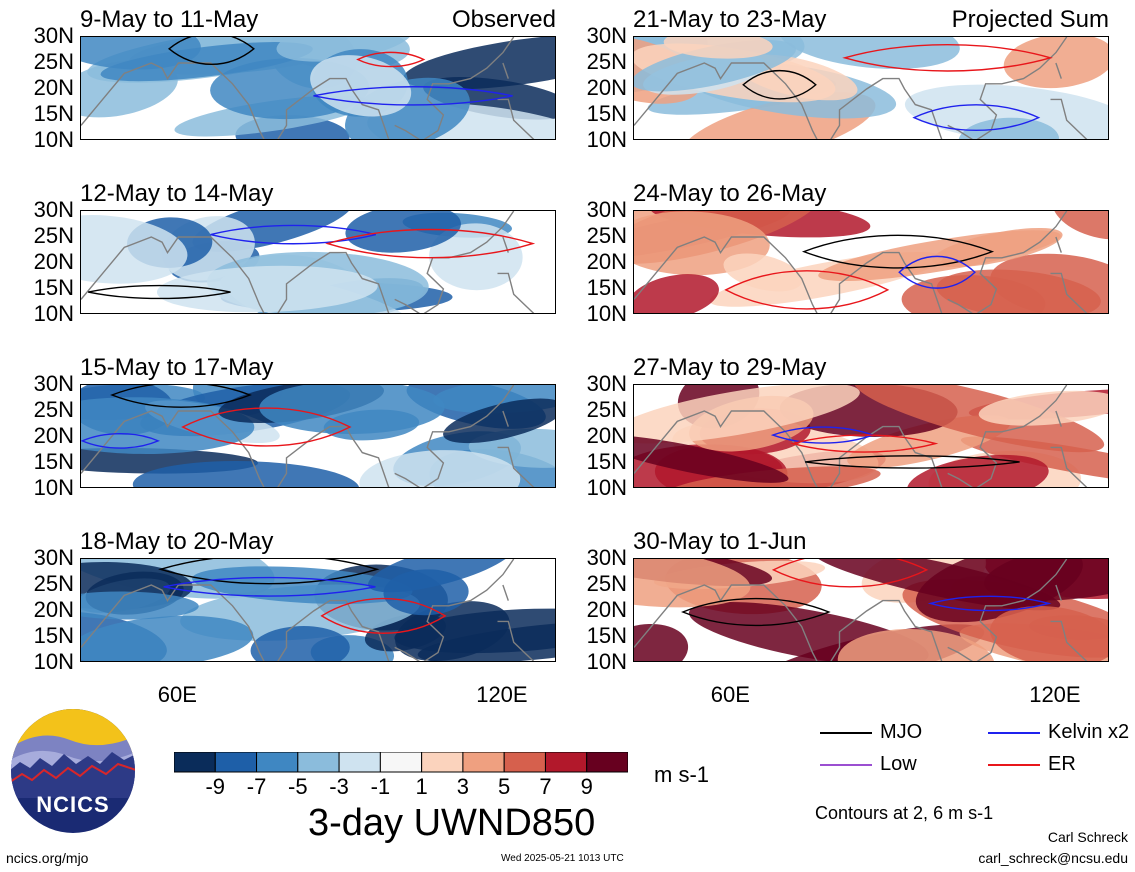  I want to click on colorbar-label: 5, so click(504, 786).